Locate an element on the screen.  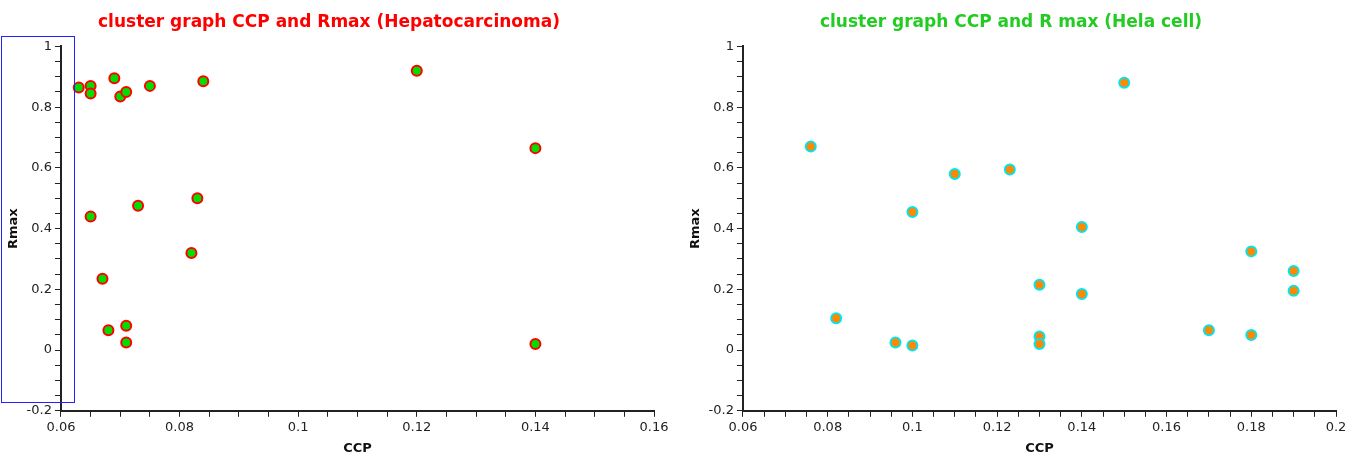
x-tick-label: 0.2 is located at coordinates (1336, 426).